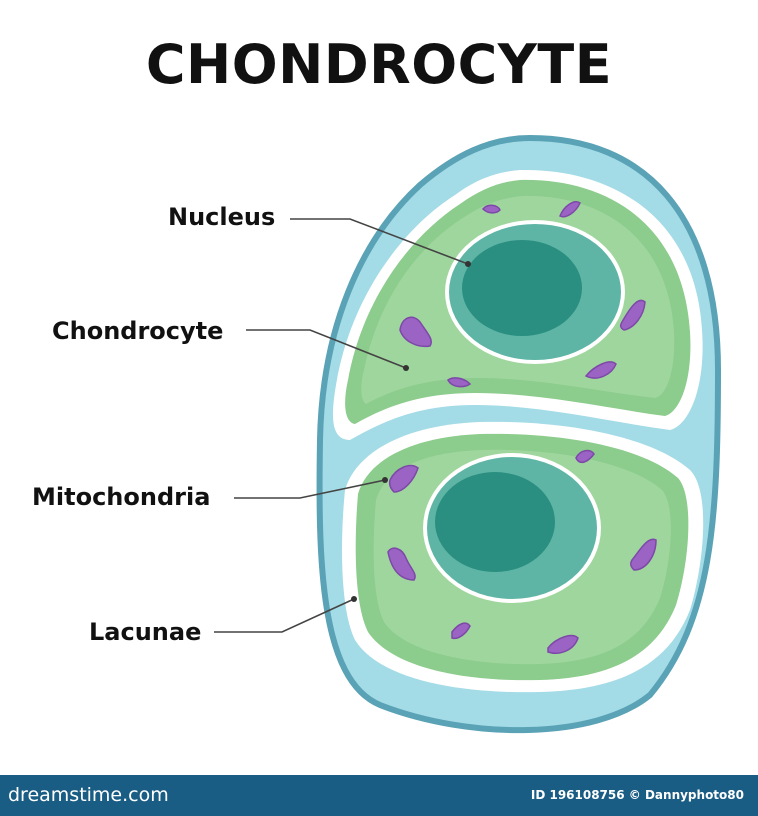  What do you see at coordinates (326, 349) in the screenshot?
I see `chondrocyte-leader-line` at bounding box center [326, 349].